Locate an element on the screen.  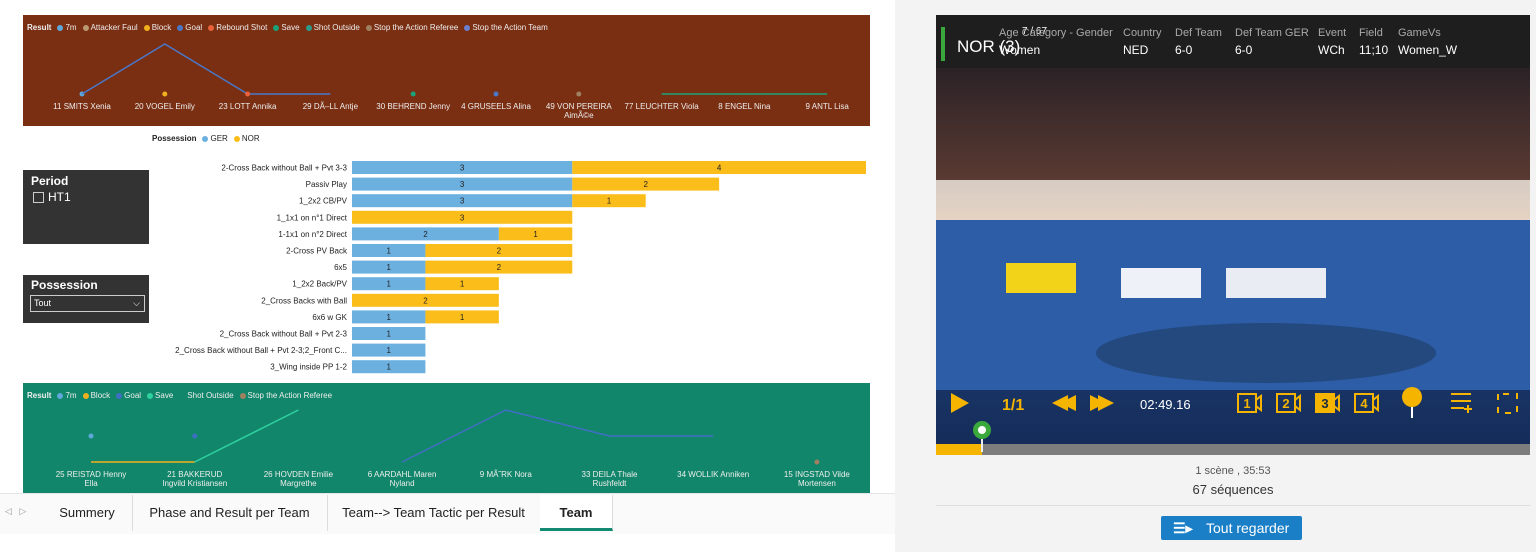
checkbox is located at coordinates (38, 197).